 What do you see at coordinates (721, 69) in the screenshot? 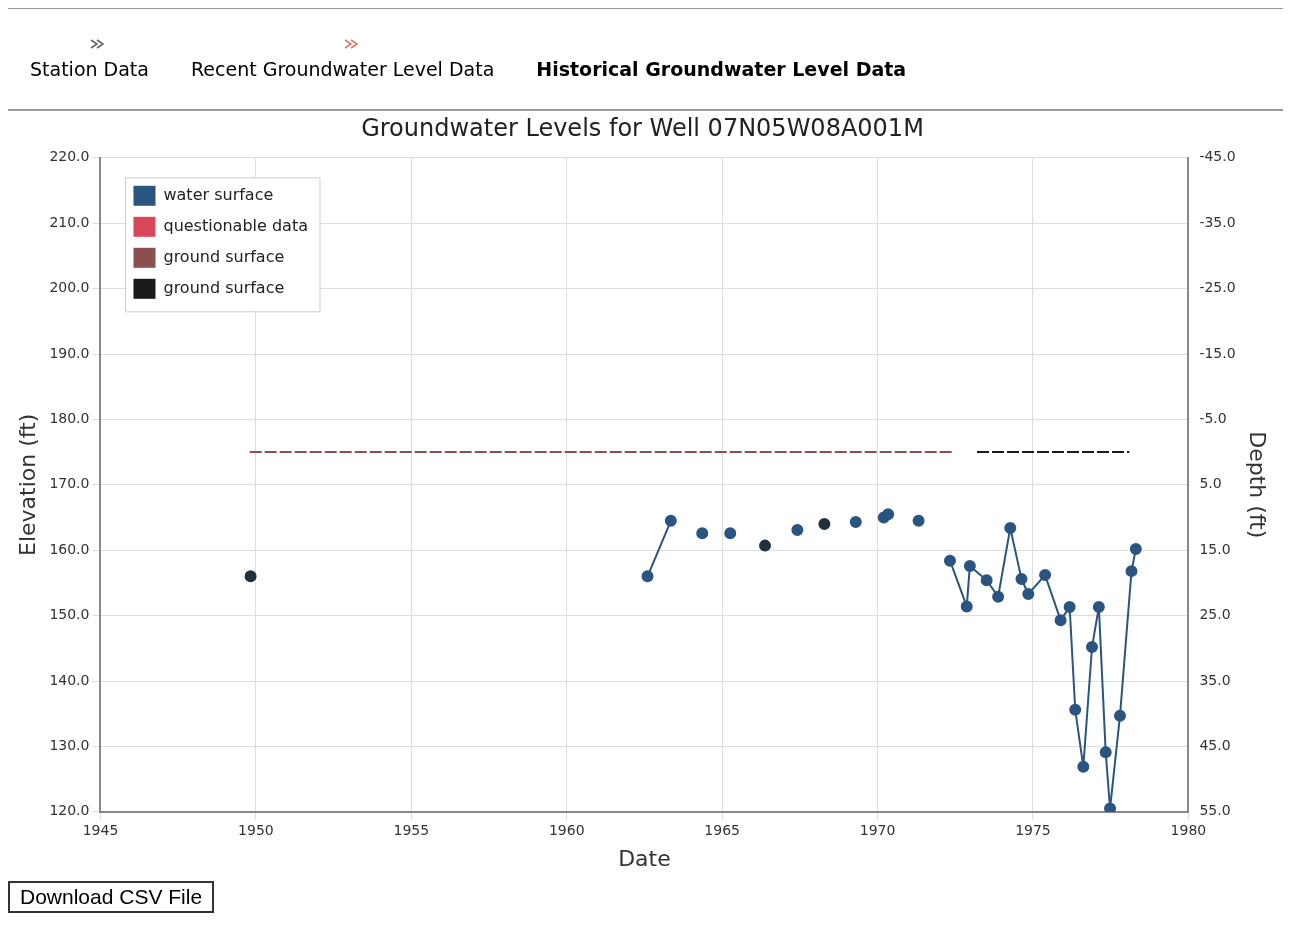
I see `text: Historical Groundwater Level Data` at bounding box center [721, 69].